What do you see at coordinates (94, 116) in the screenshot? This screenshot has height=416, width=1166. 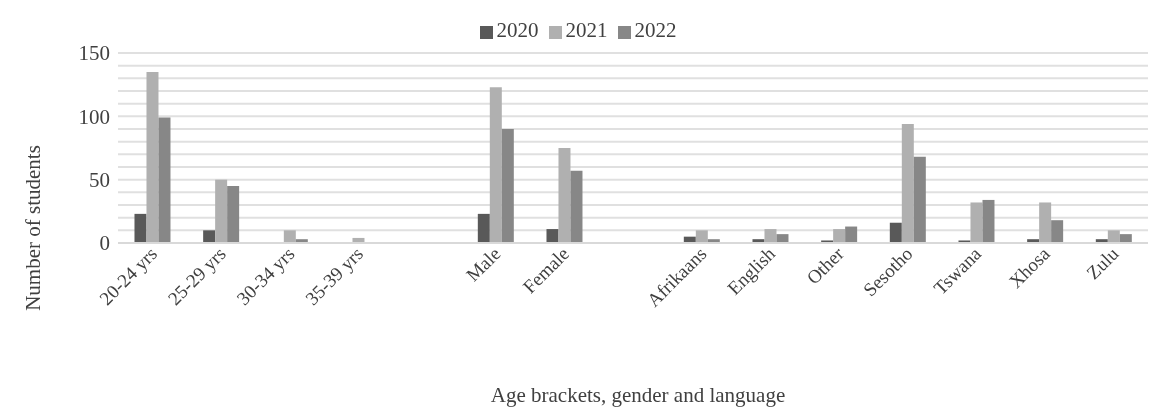 I see `y-tick-label: 100` at bounding box center [94, 116].